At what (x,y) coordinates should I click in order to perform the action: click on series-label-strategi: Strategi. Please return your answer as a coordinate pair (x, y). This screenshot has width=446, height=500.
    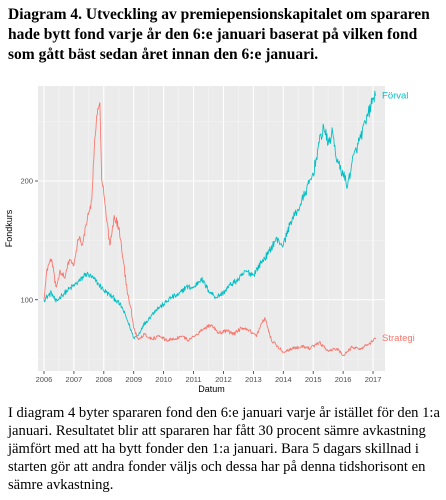
    Looking at the image, I should click on (398, 338).